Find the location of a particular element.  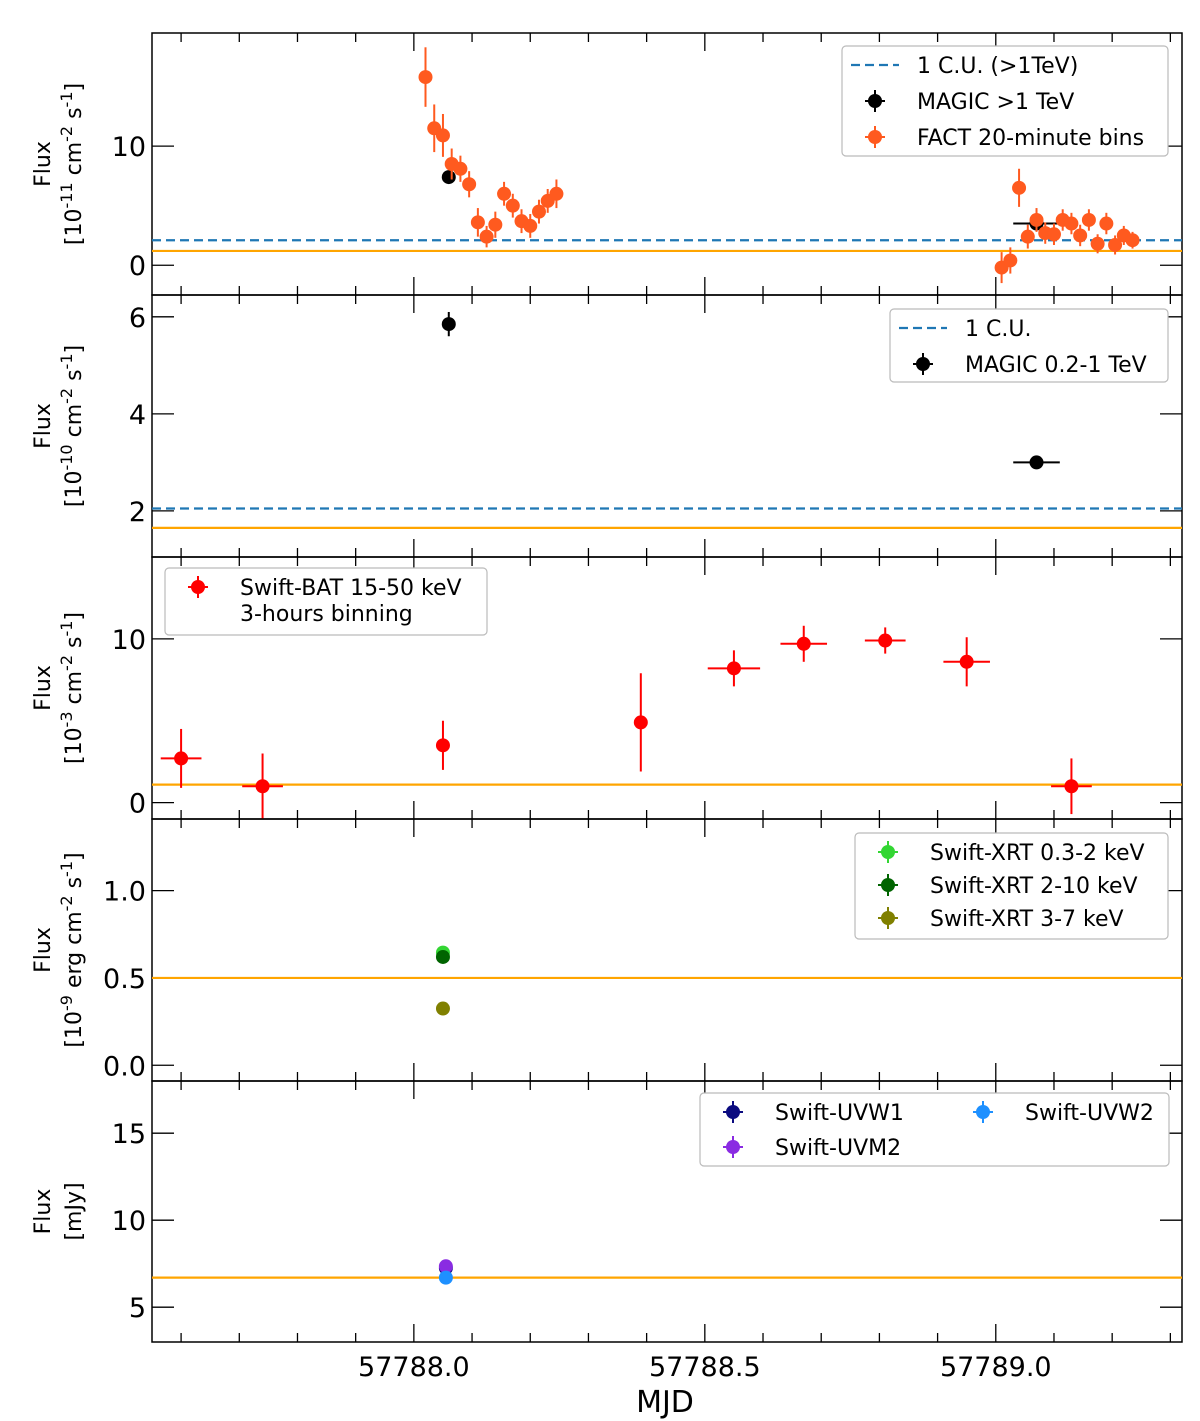

series-swift-bat-15-50-kev is located at coordinates (626, 722).